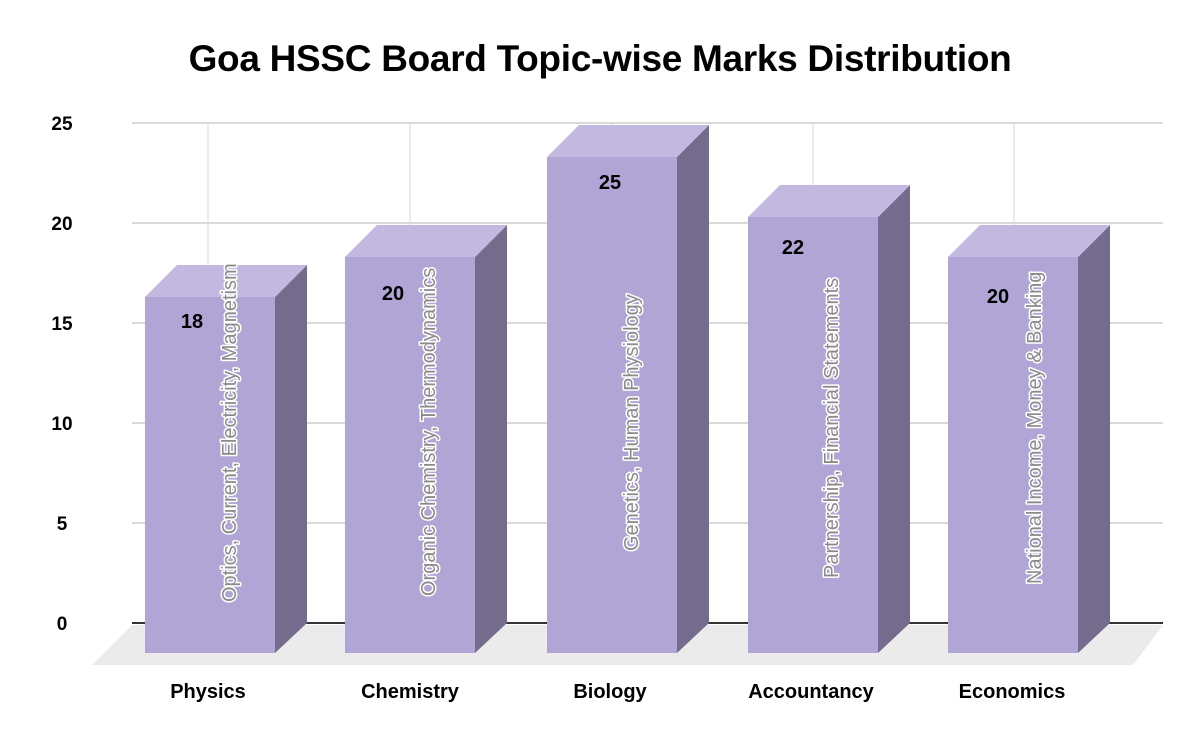 The height and width of the screenshot is (742, 1200). Describe the element at coordinates (610, 692) in the screenshot. I see `x-tick-biology: Biology` at that location.